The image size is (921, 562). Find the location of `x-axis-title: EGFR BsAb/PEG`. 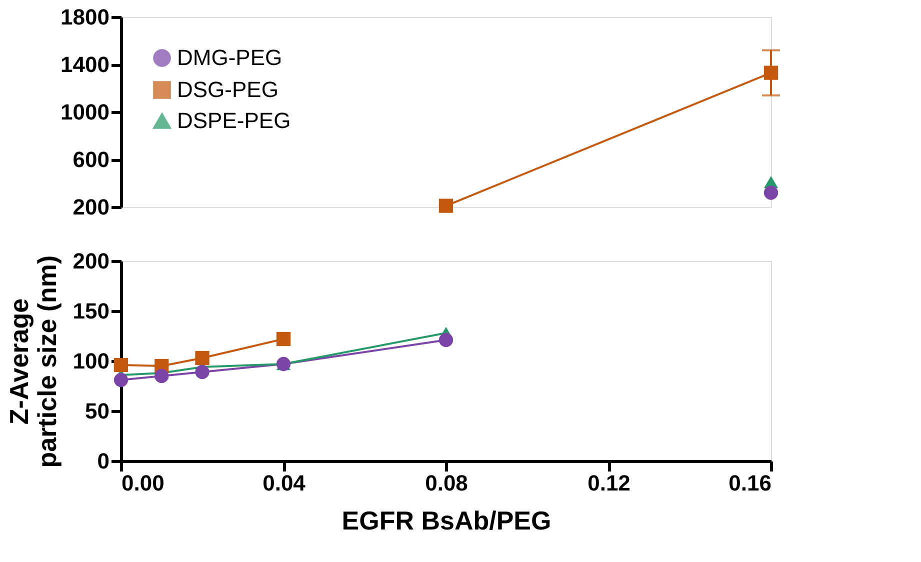

x-axis-title: EGFR BsAb/PEG is located at coordinates (447, 521).